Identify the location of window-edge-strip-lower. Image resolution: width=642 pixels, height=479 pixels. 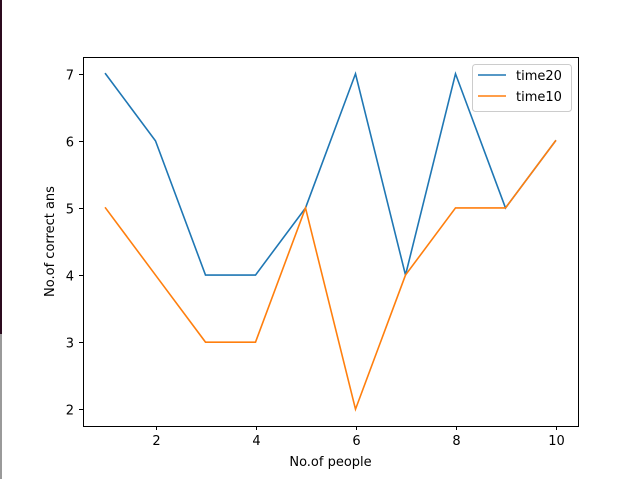
(1, 406).